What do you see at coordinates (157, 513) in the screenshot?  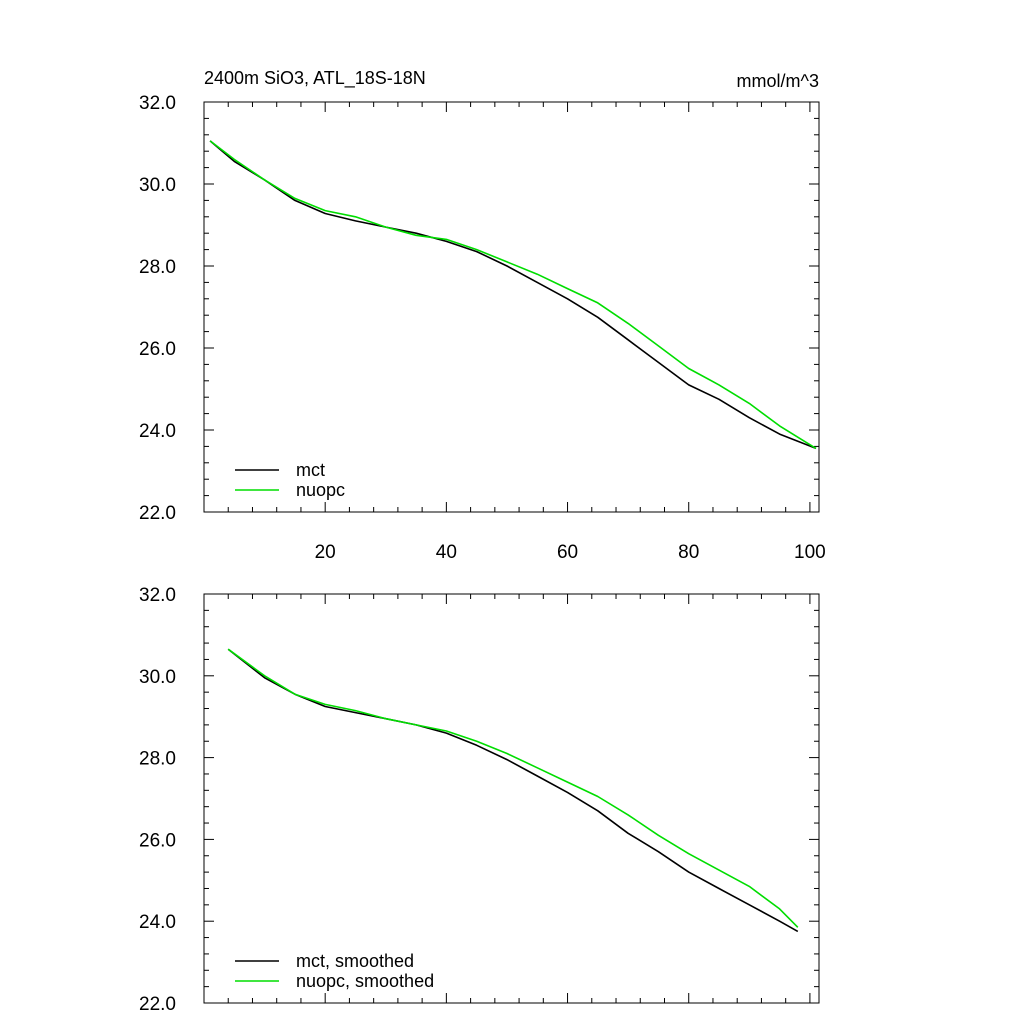 I see `p0-y-tick-label: 22.0` at bounding box center [157, 513].